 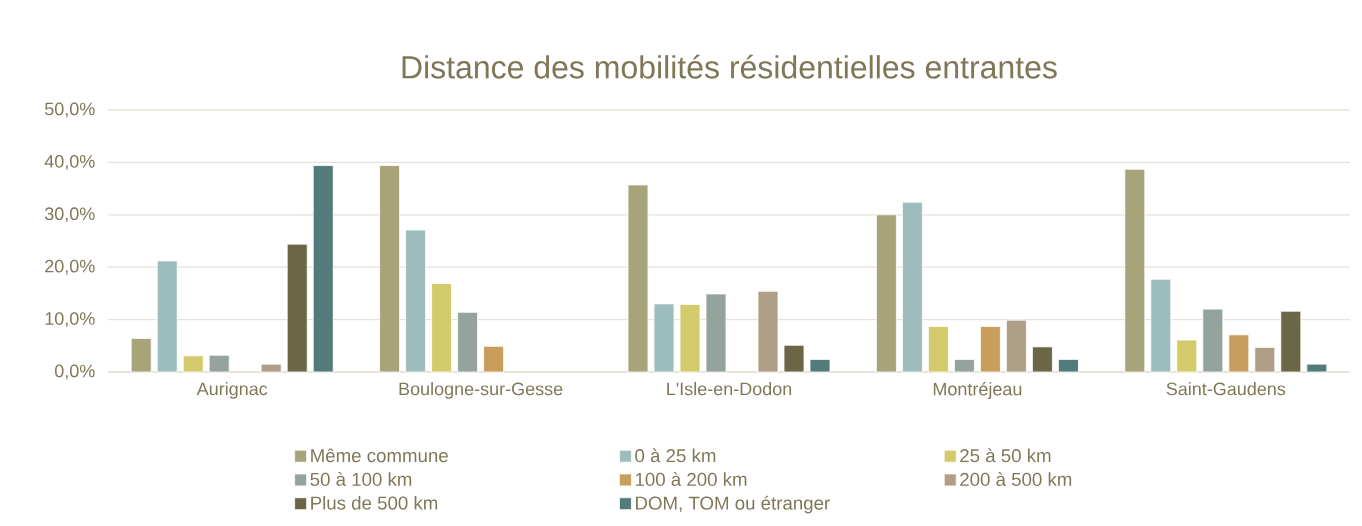 I want to click on x-tick-label: L'Isle-en-Dodon, so click(x=729, y=389).